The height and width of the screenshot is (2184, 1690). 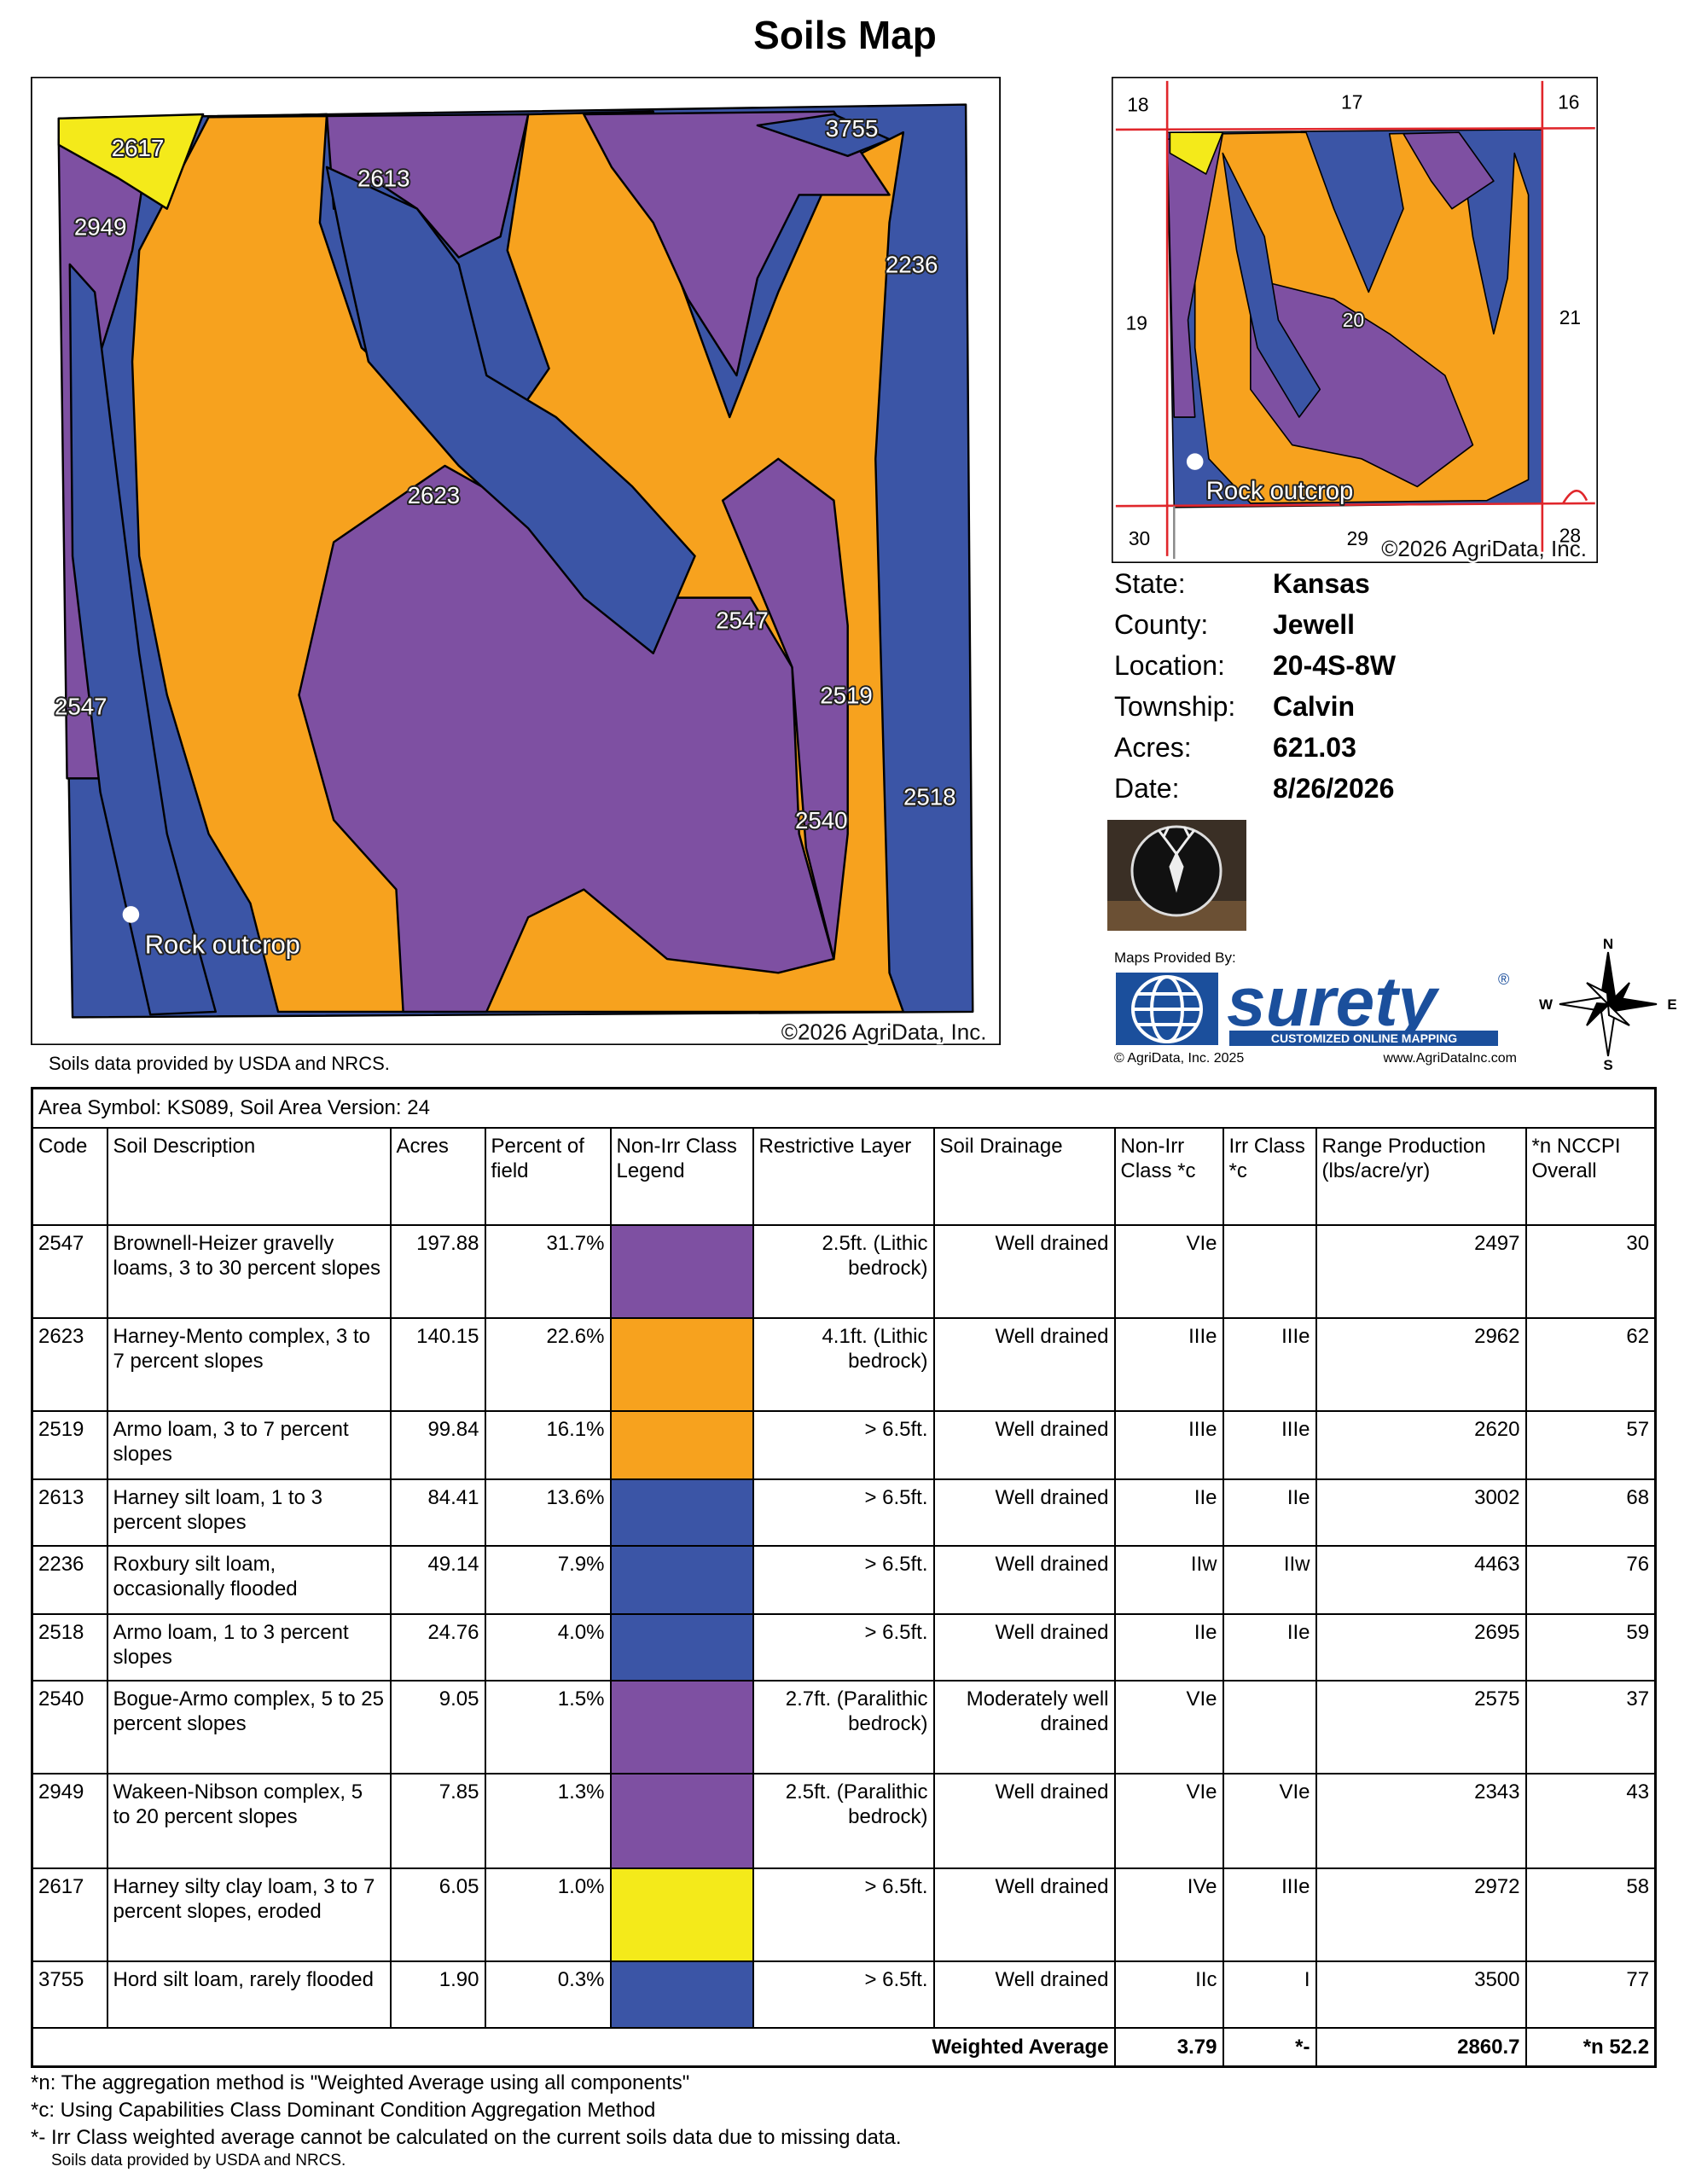 What do you see at coordinates (69, 1727) in the screenshot?
I see `soil-code: 2540` at bounding box center [69, 1727].